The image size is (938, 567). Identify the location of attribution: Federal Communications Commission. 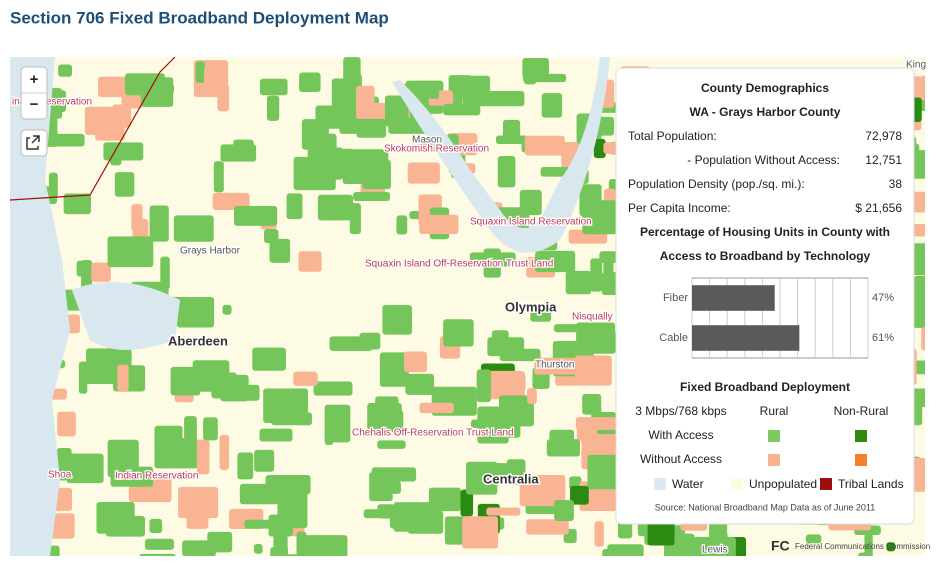
(862, 546).